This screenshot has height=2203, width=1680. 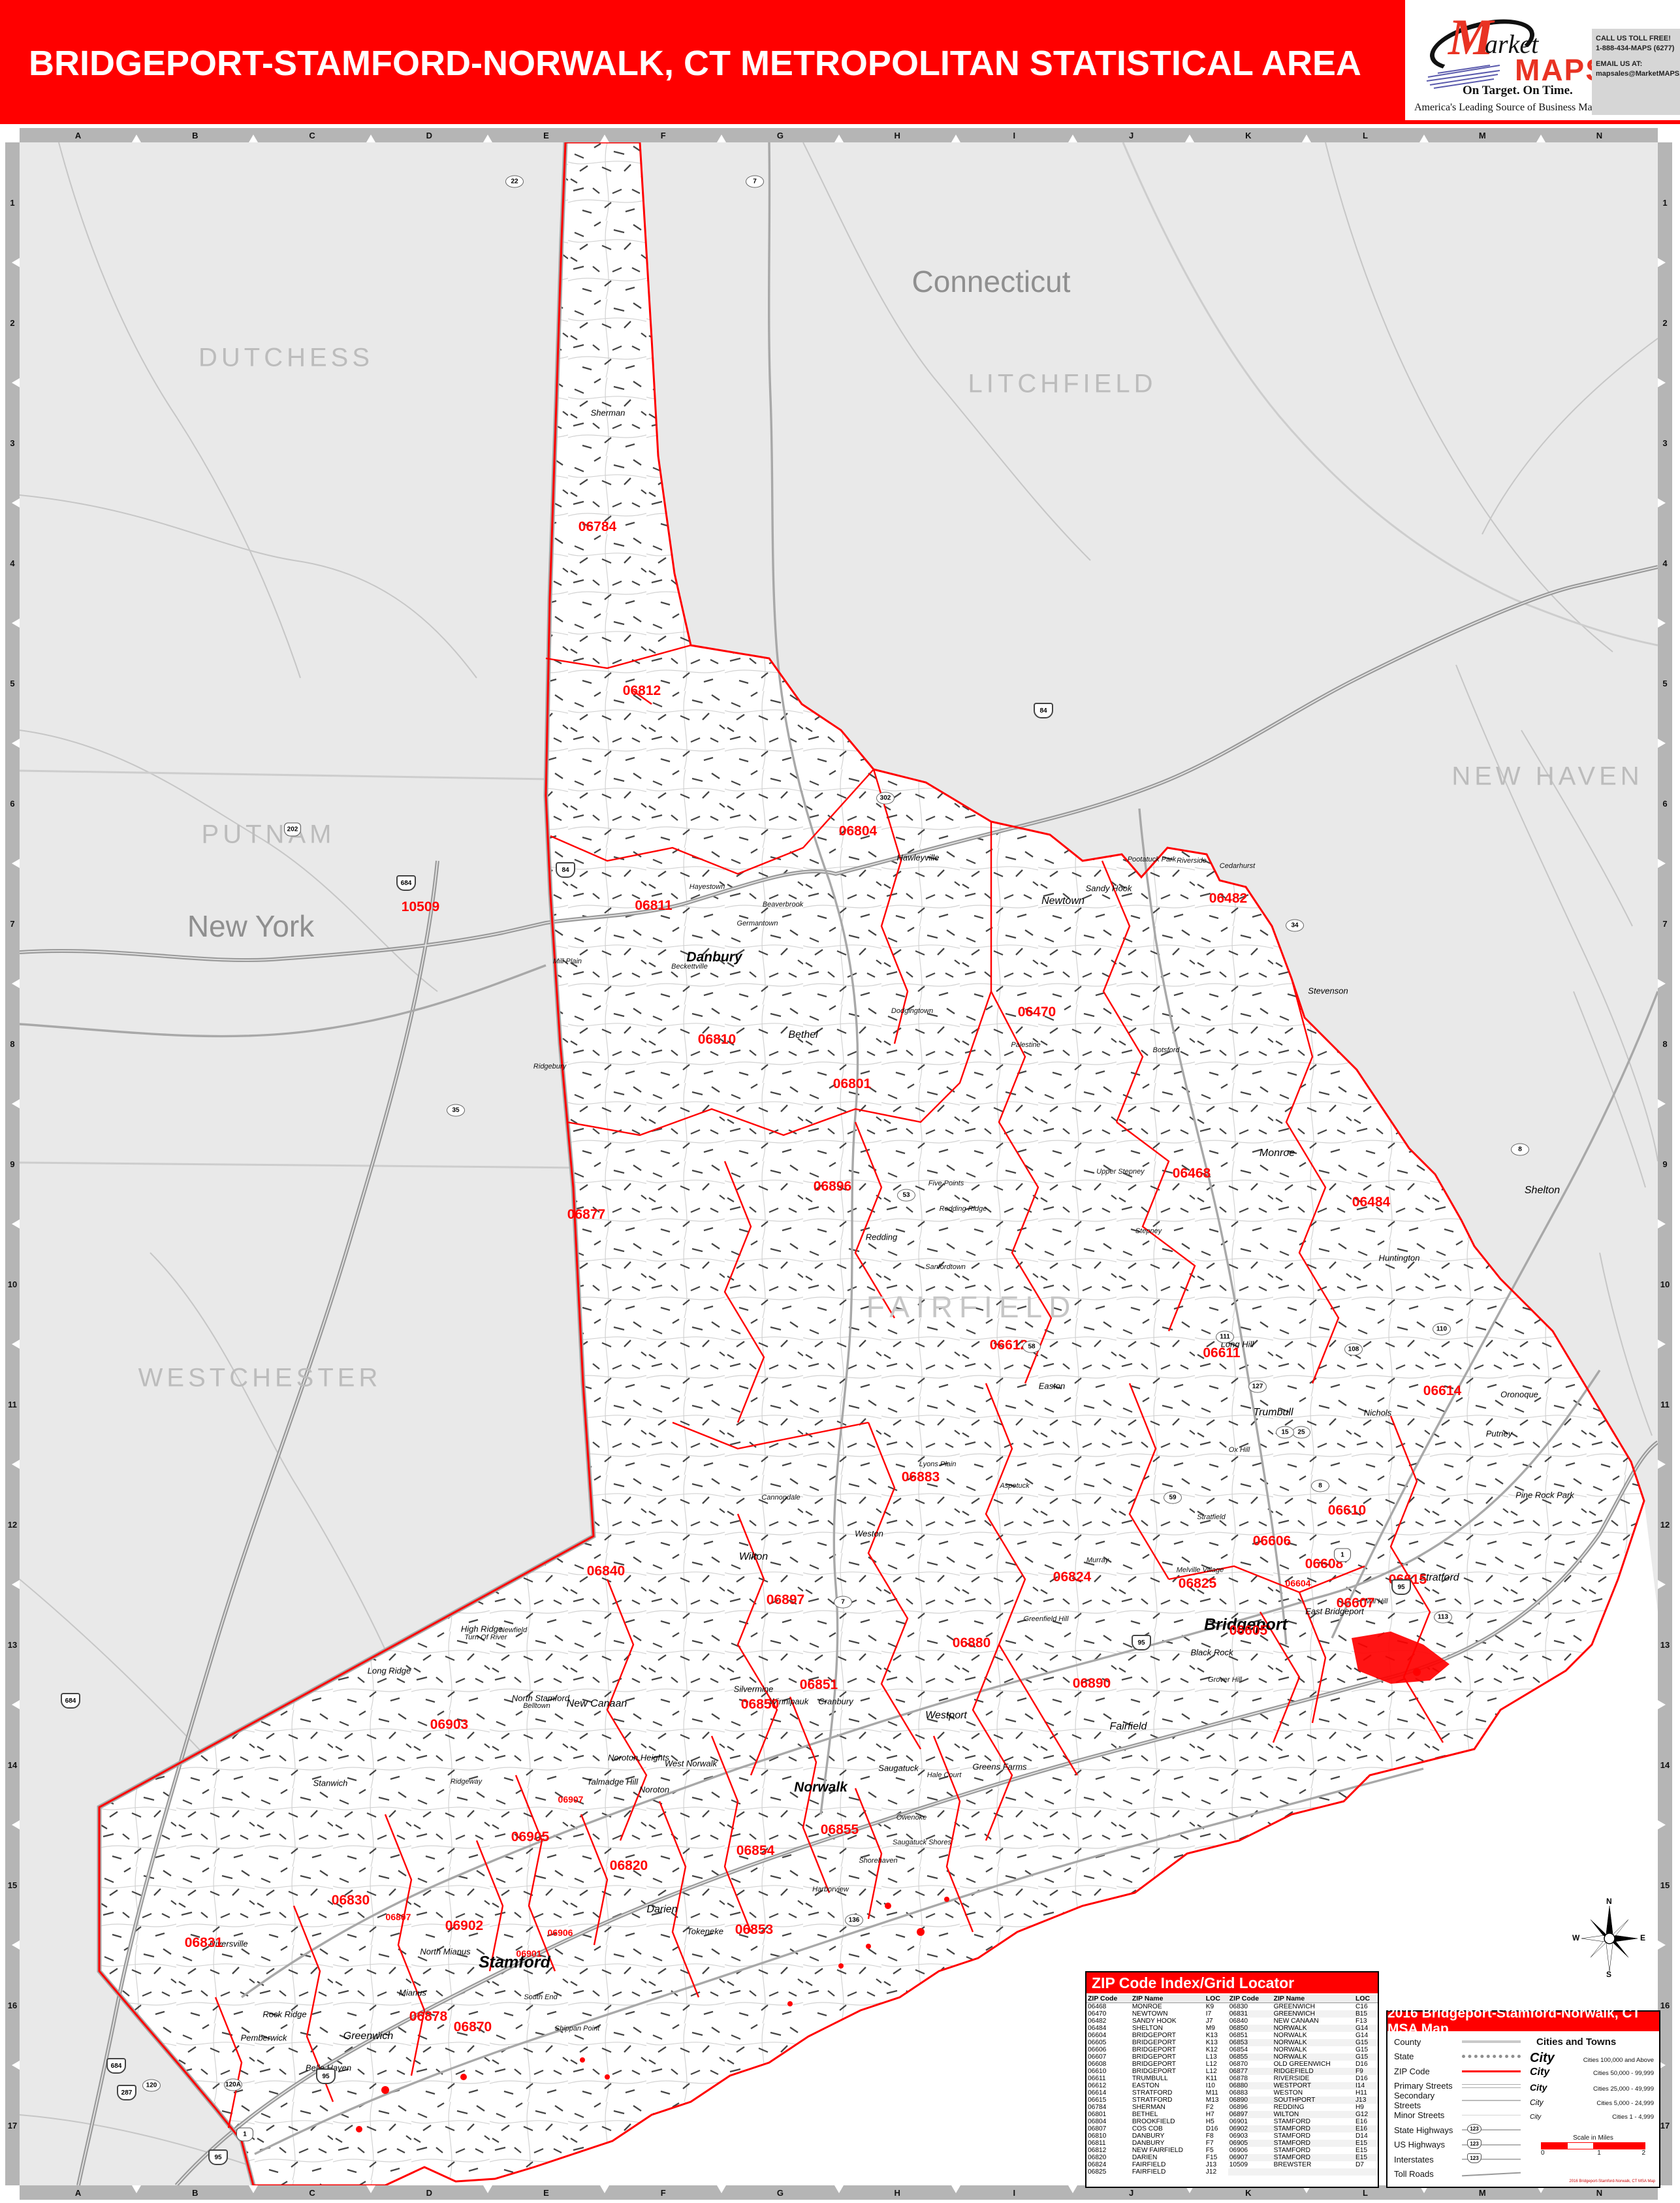 What do you see at coordinates (1229, 2049) in the screenshot?
I see `zip-index-row: 06606 BRIDGEPORT K12 06854 NORWALK G15` at bounding box center [1229, 2049].